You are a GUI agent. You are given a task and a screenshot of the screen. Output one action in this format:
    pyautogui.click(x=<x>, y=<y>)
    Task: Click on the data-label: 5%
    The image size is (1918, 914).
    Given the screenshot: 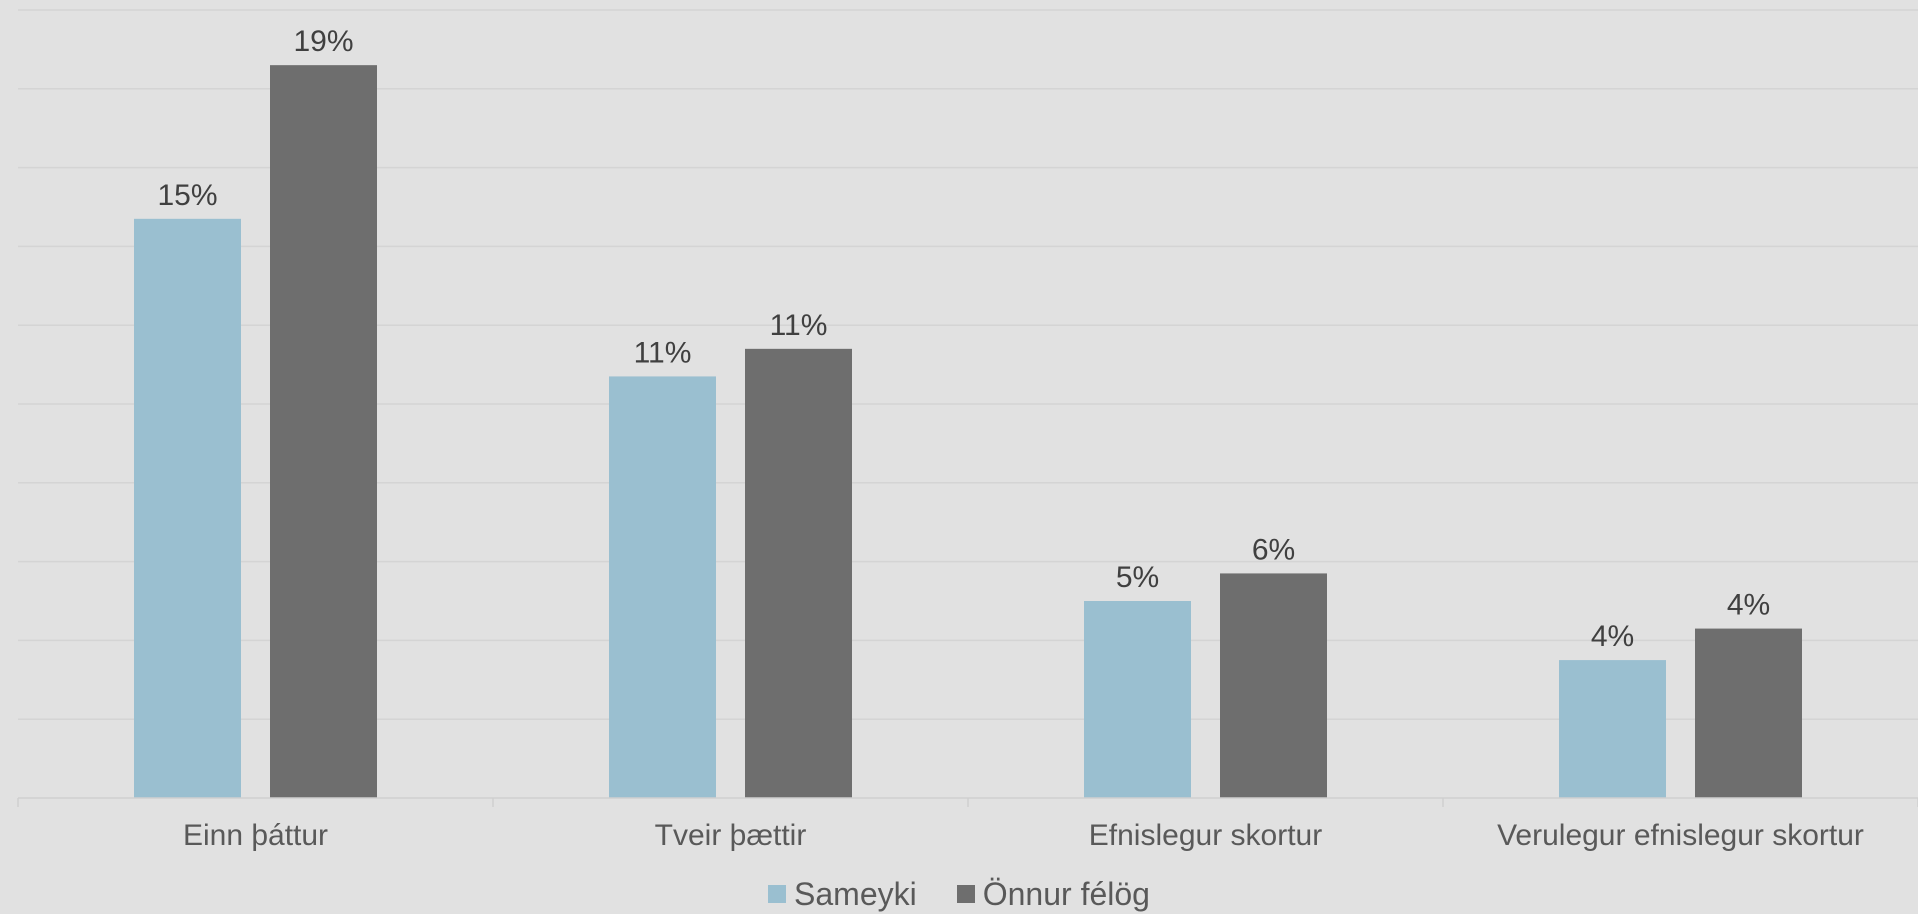 What is the action you would take?
    pyautogui.click(x=1137, y=577)
    